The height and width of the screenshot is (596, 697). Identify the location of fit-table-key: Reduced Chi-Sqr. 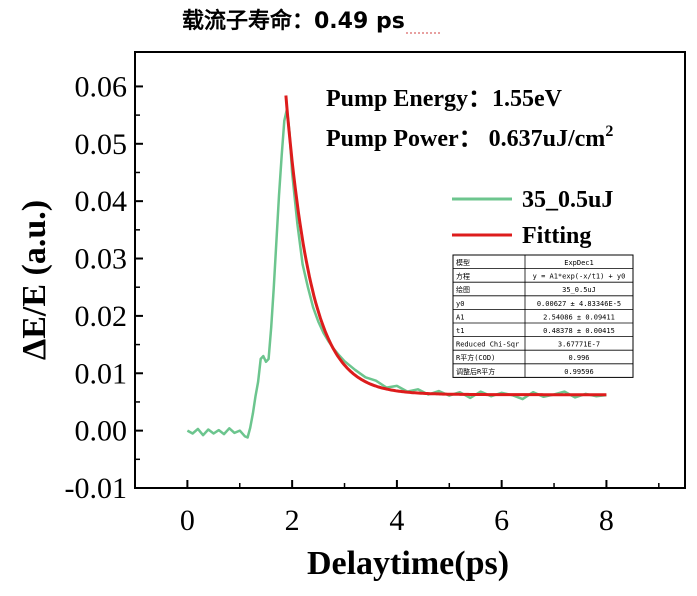
(487, 345).